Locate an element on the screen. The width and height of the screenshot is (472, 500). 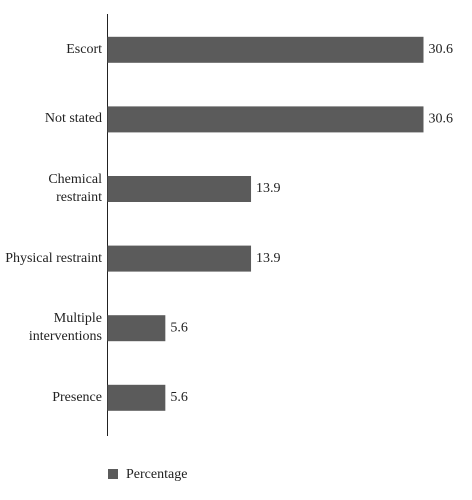
legend-swatch is located at coordinates (113, 474).